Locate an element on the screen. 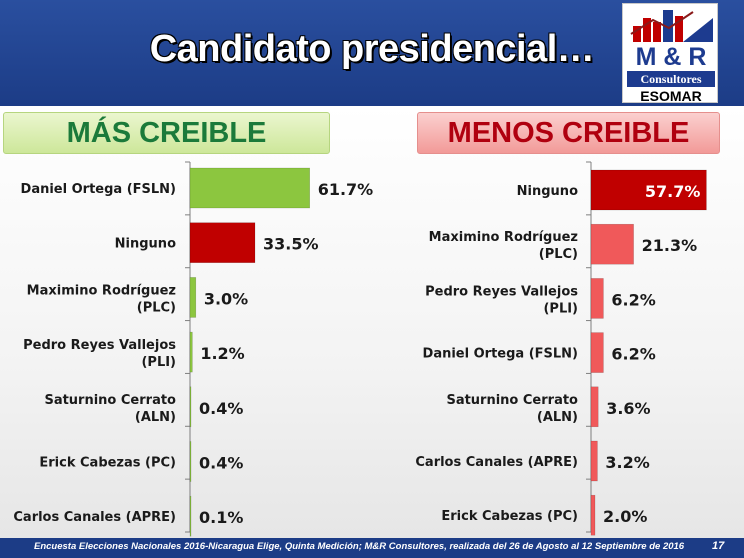 This screenshot has width=744, height=558. company-logo: M & R Consultores ESOMAR is located at coordinates (670, 53).